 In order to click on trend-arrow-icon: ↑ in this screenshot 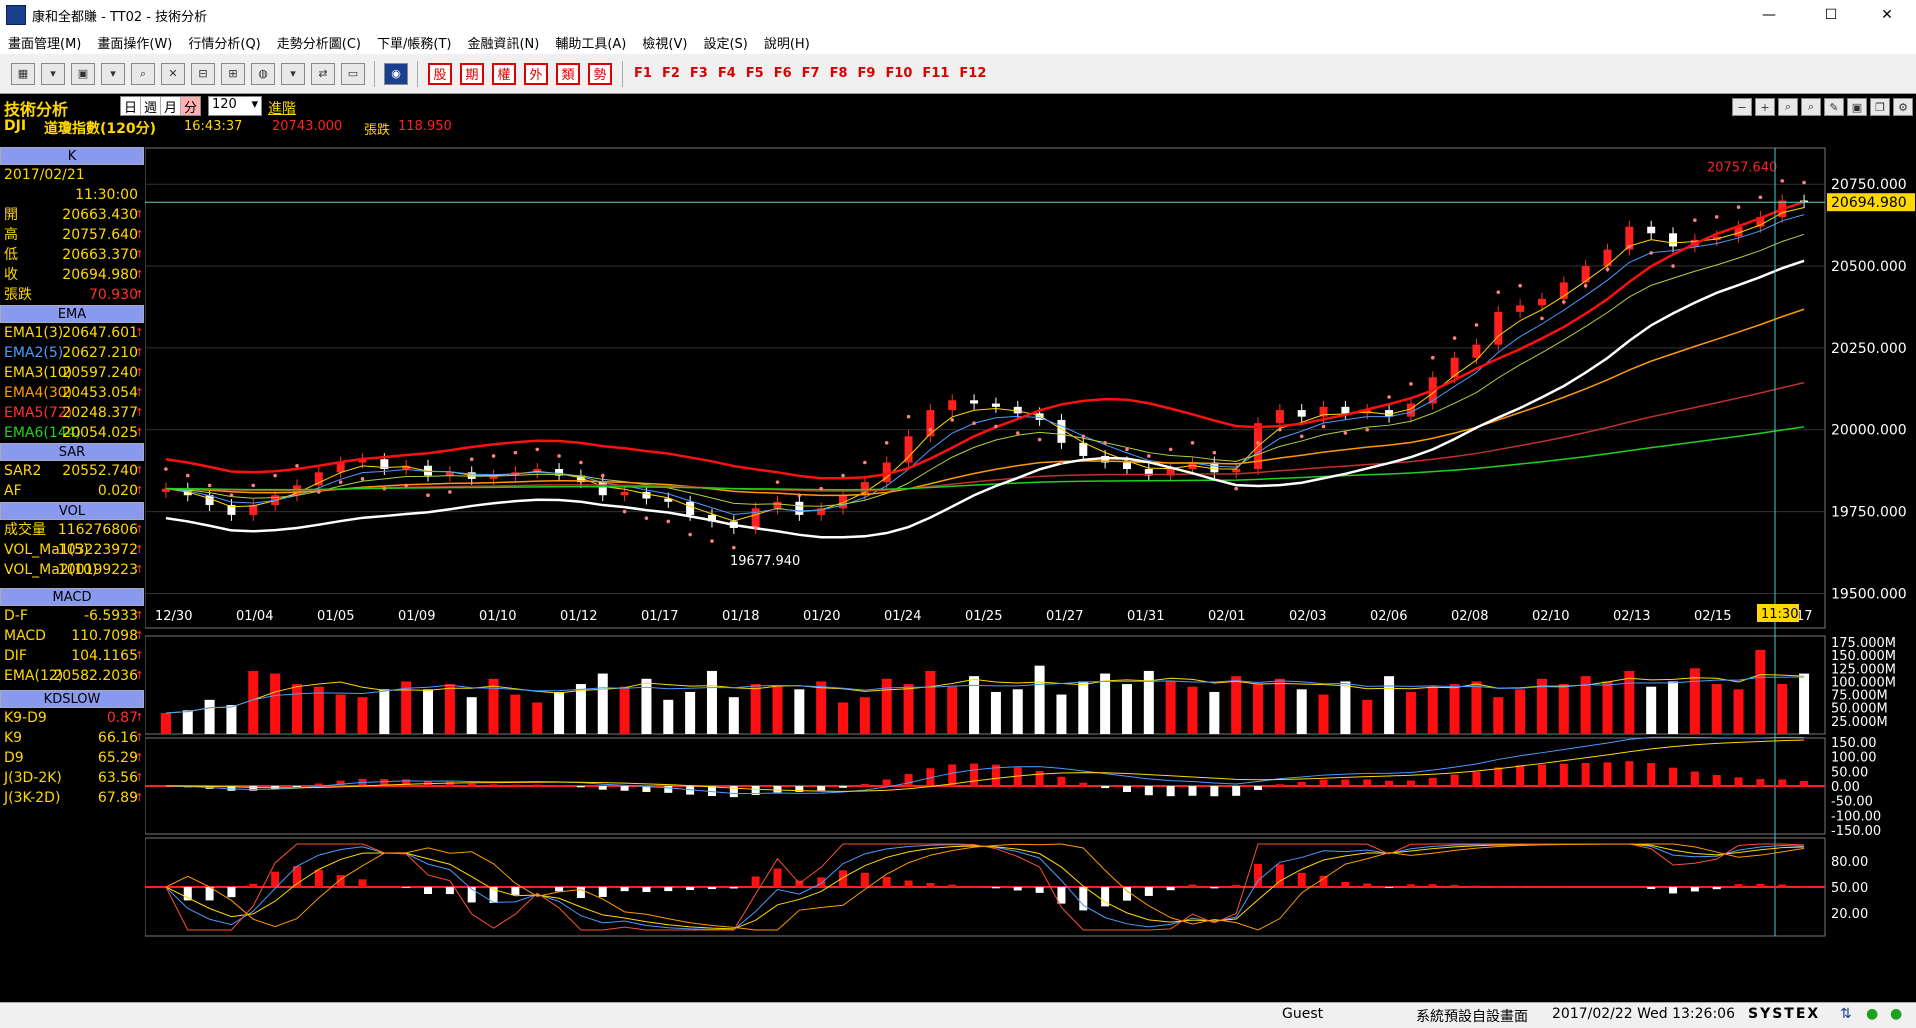, I will do `click(139, 332)`.